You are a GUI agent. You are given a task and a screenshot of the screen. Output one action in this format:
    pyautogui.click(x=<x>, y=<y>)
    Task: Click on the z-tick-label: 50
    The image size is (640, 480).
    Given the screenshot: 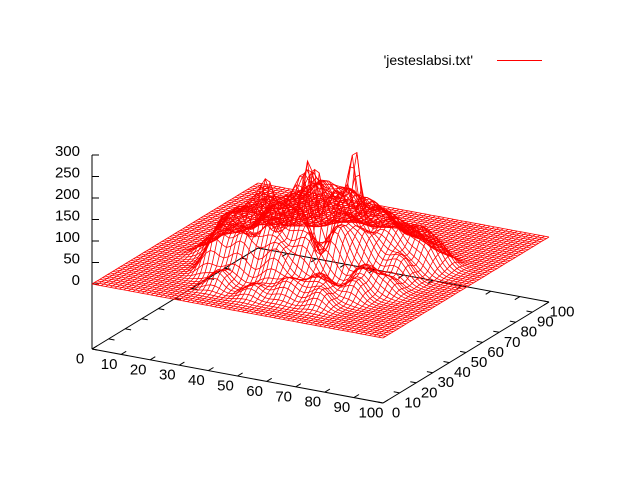 What is the action you would take?
    pyautogui.click(x=71, y=259)
    